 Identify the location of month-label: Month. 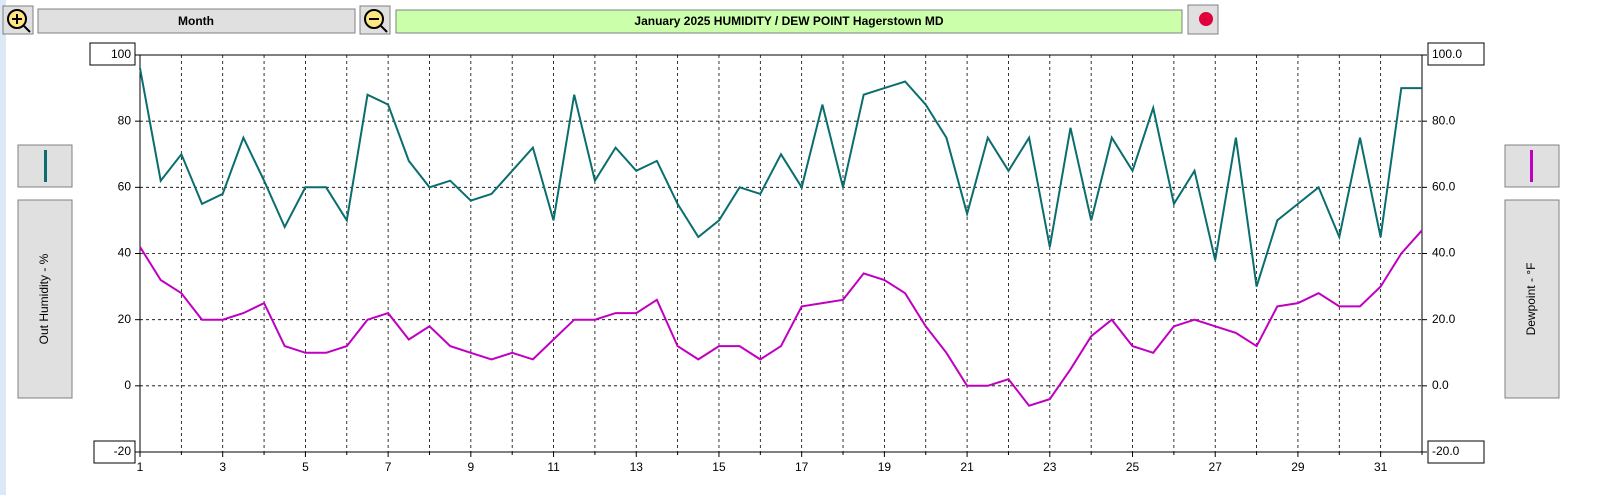
(196, 21).